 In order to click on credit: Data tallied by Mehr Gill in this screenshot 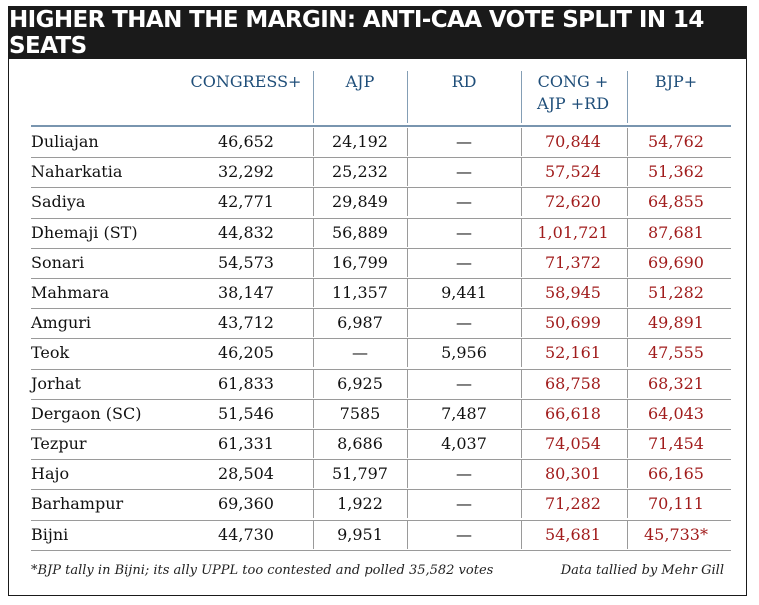, I will do `click(642, 570)`.